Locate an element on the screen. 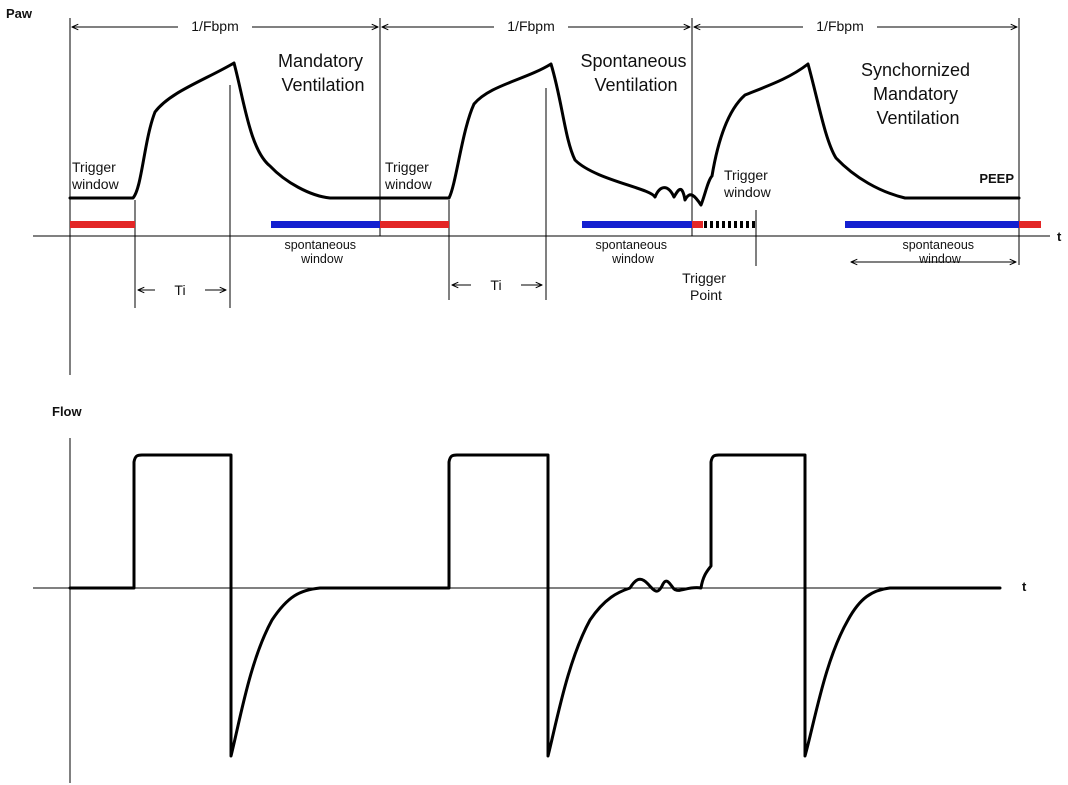 The image size is (1068, 785). phase-title-spontaneous: Spontaneous Ventilation is located at coordinates (635, 73).